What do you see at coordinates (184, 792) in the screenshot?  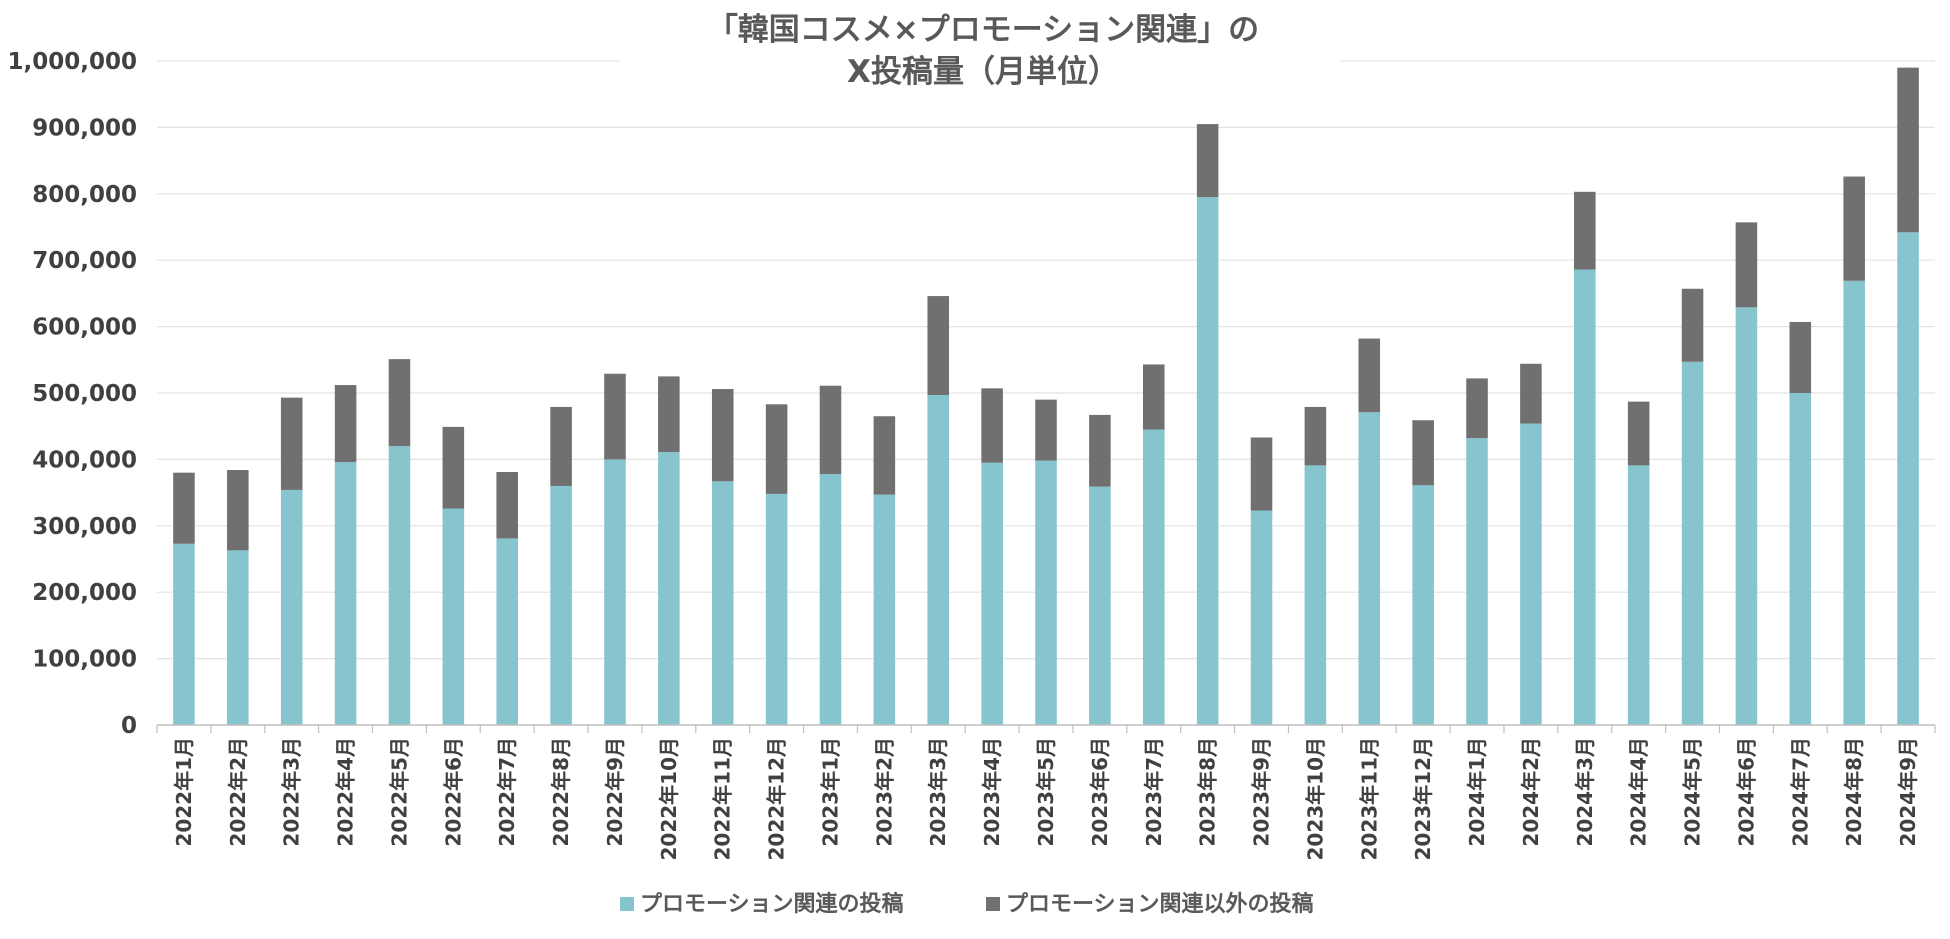 I see `x-tick-label: 2022年1月` at bounding box center [184, 792].